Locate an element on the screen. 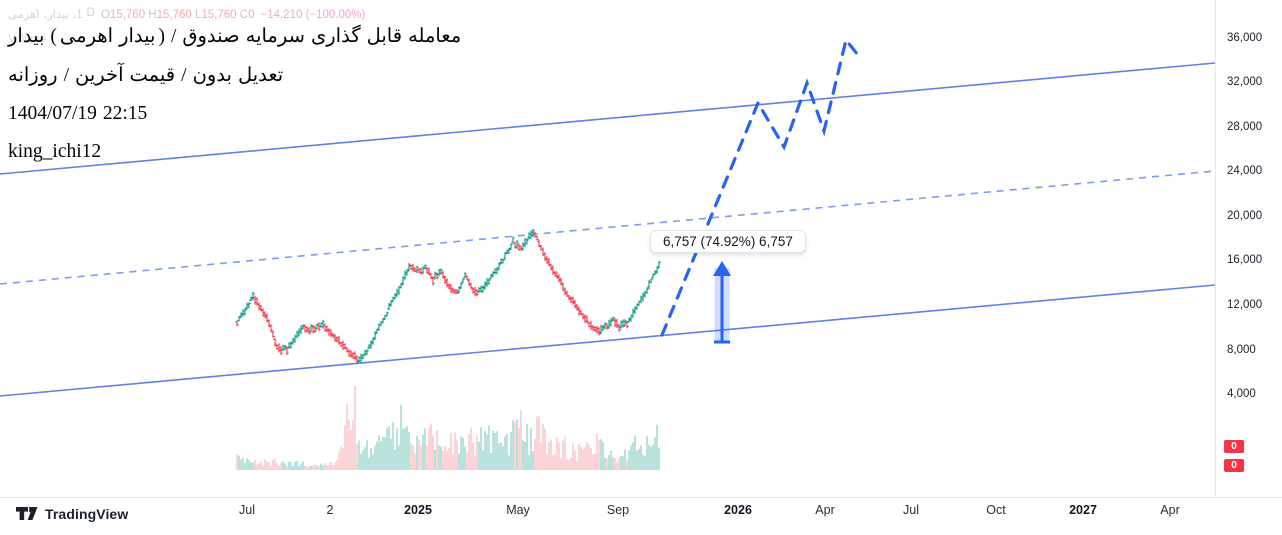 This screenshot has height=535, width=1282. annotation-word: صندوق is located at coordinates (211, 36).